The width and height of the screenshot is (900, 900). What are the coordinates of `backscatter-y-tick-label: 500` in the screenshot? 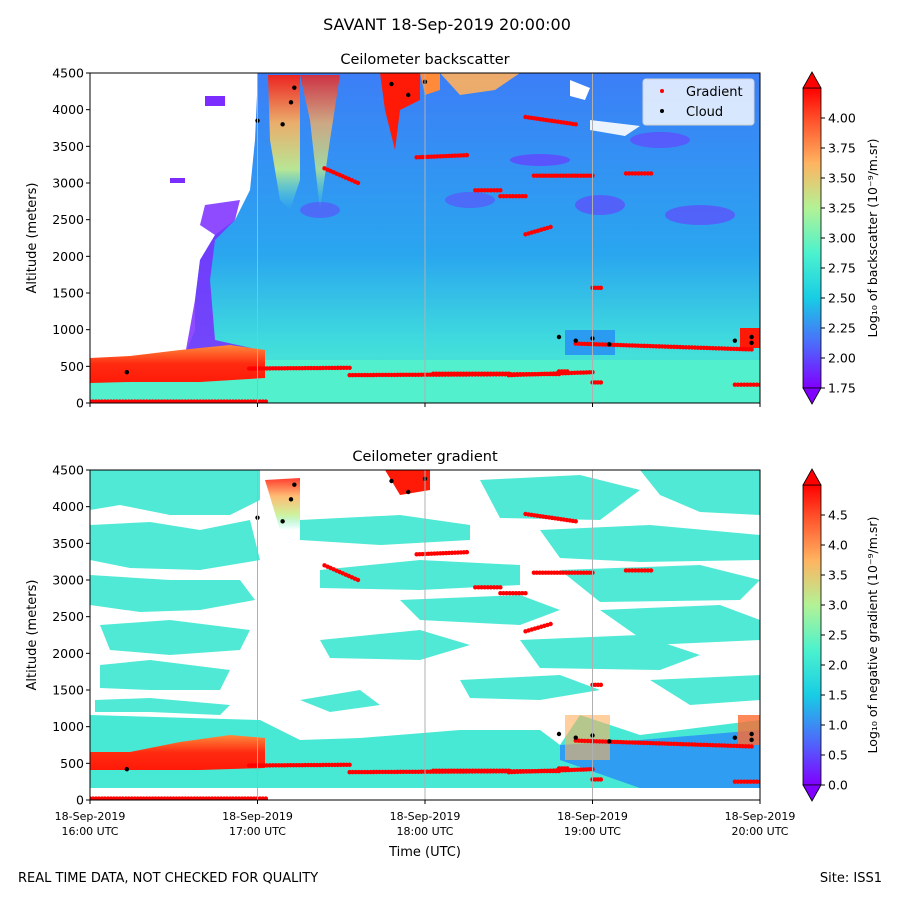 It's located at (72, 366).